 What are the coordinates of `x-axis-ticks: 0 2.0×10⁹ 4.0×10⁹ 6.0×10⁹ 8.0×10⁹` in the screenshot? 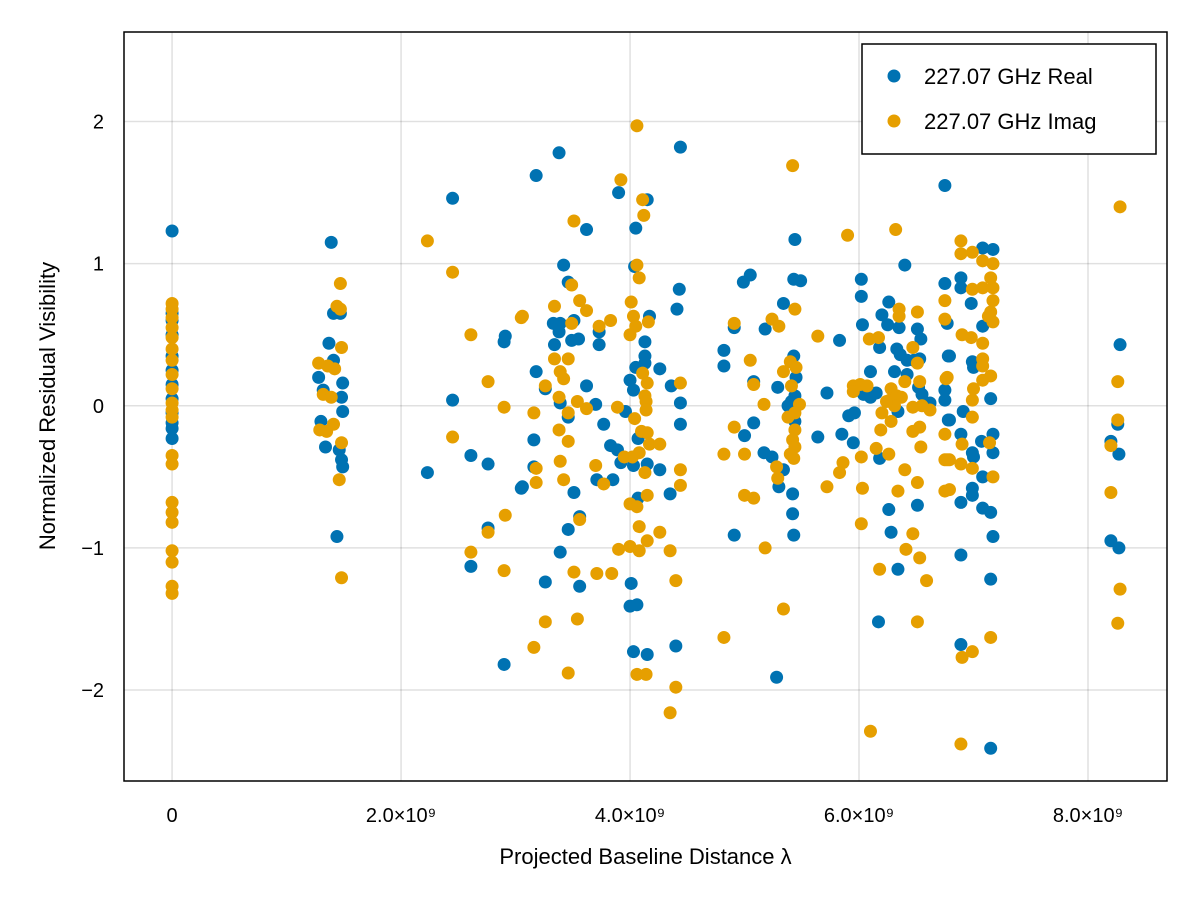 It's located at (645, 816).